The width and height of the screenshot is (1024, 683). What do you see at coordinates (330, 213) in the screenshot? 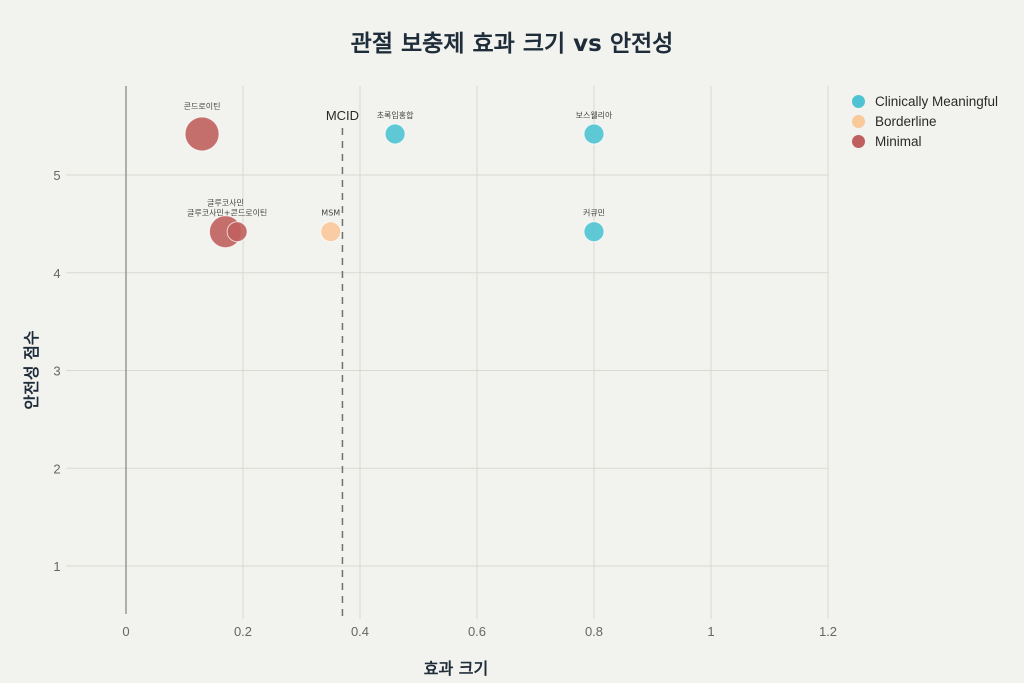
I see `point-label: MSM` at bounding box center [330, 213].